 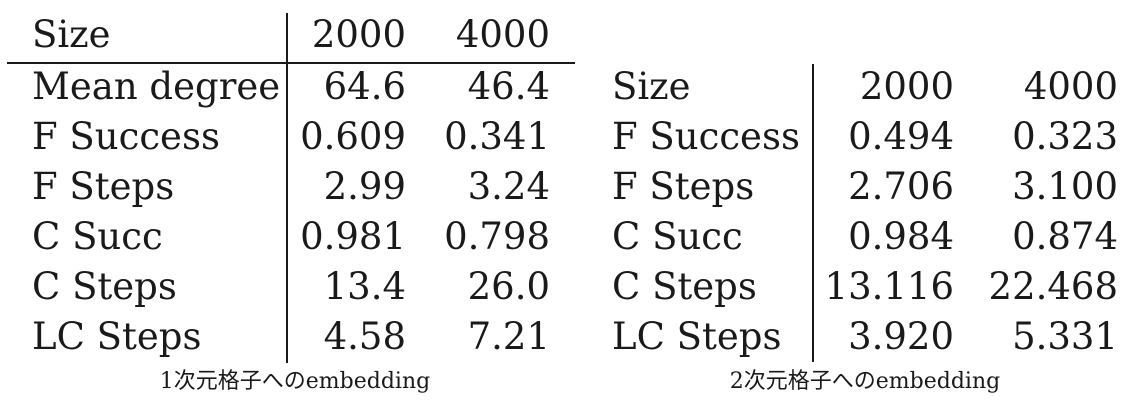 I want to click on table-row: C Succ 0.981 0.798, so click(x=290, y=237).